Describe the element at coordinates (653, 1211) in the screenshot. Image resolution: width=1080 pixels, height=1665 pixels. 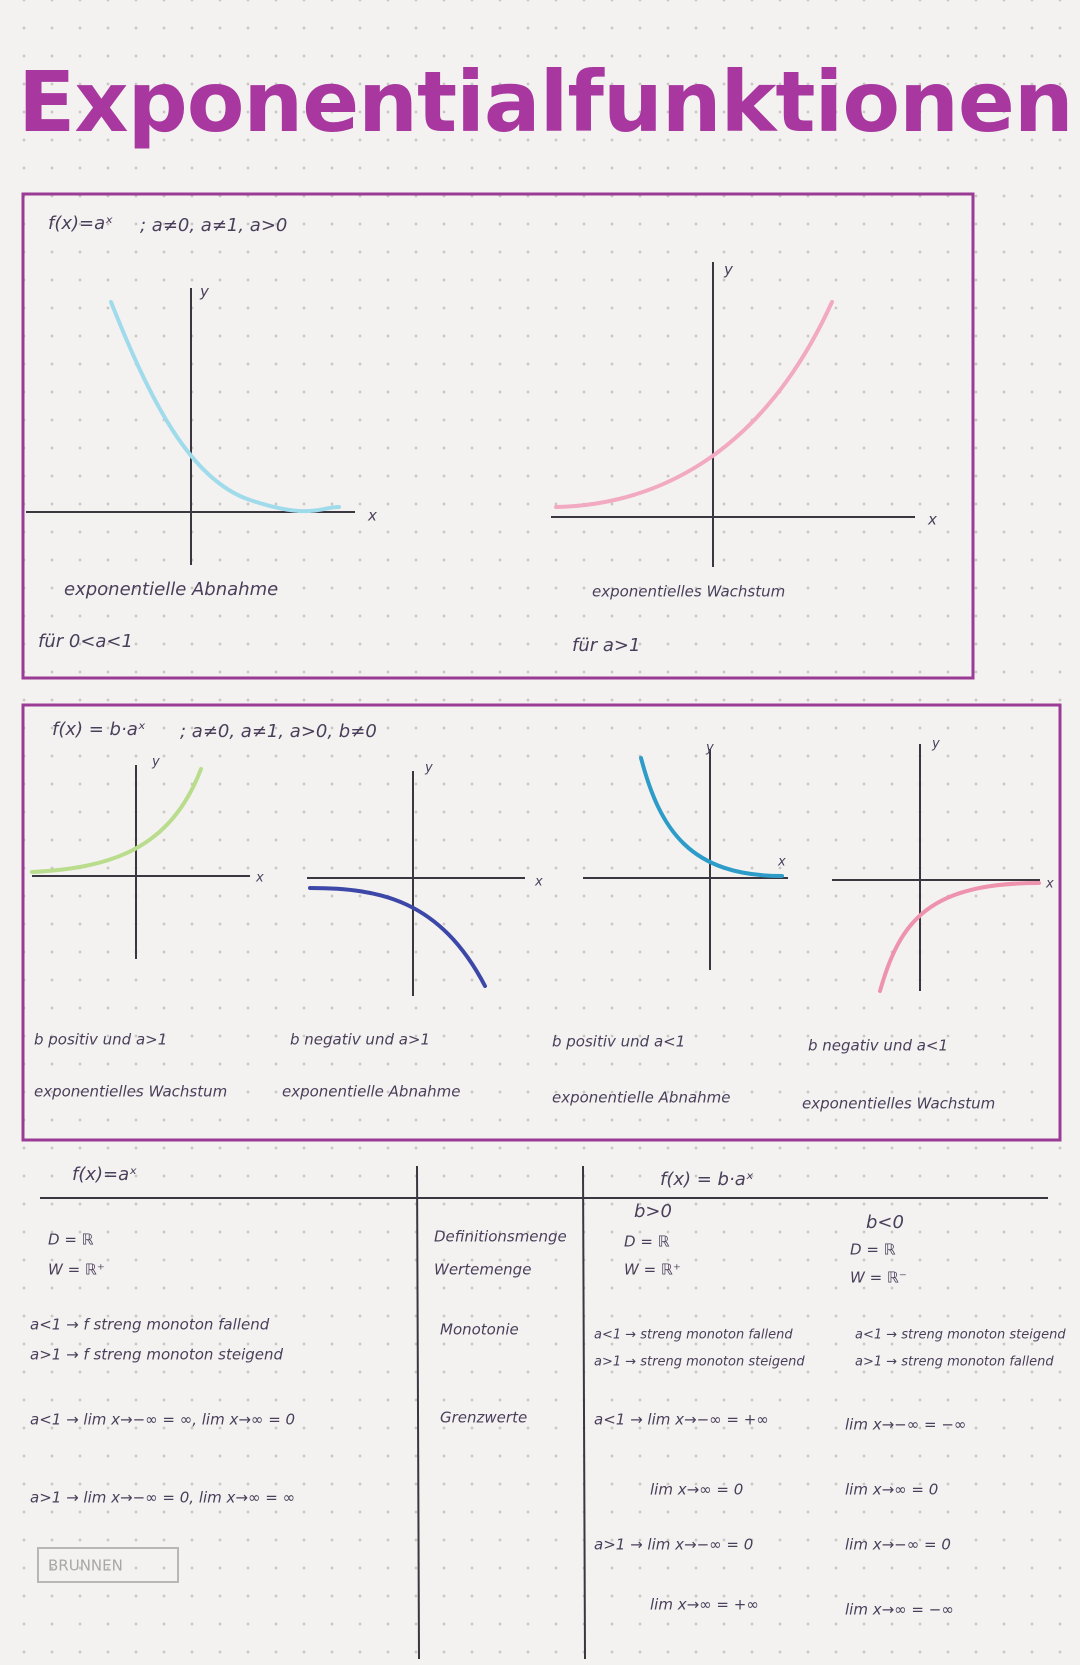
I see `table-subheader: b>0` at that location.